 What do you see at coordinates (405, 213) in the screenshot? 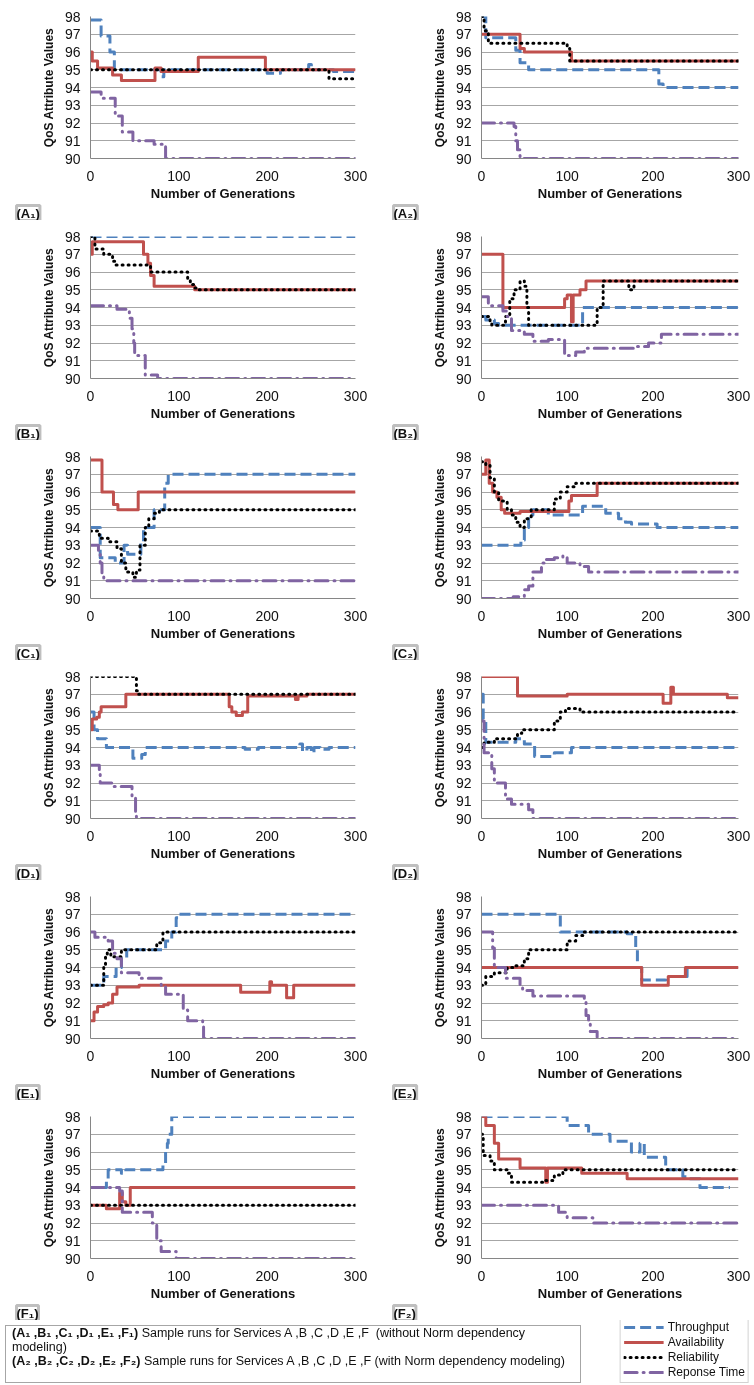
I see `text: (A₂)` at bounding box center [405, 213].